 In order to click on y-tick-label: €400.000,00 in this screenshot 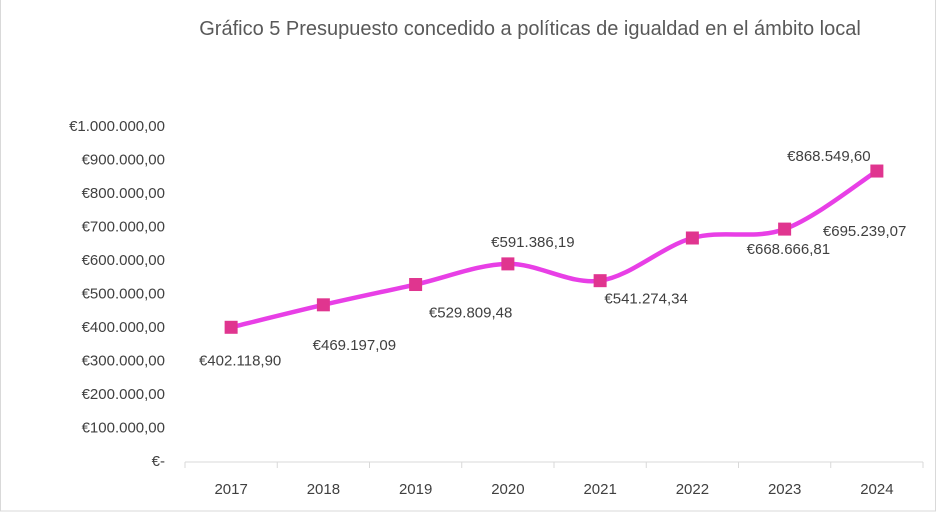, I will do `click(123, 327)`.